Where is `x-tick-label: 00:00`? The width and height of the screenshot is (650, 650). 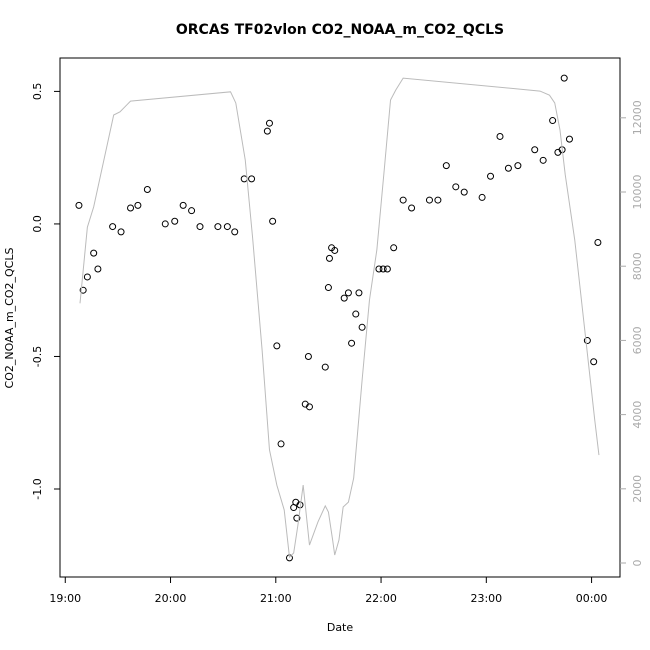 x-tick-label: 00:00 is located at coordinates (592, 598).